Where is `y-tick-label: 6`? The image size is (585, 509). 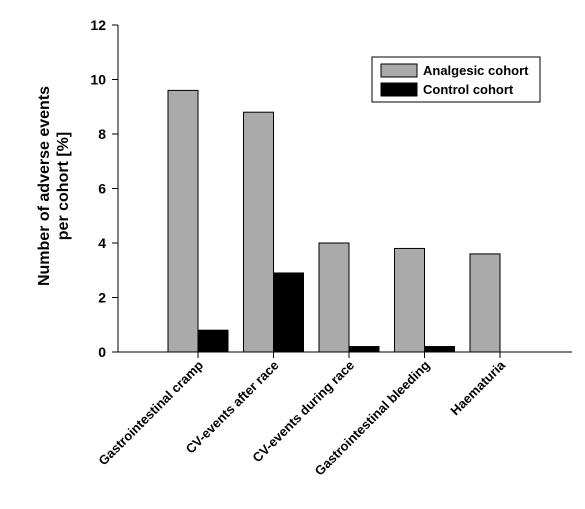
y-tick-label: 6 is located at coordinates (102, 189).